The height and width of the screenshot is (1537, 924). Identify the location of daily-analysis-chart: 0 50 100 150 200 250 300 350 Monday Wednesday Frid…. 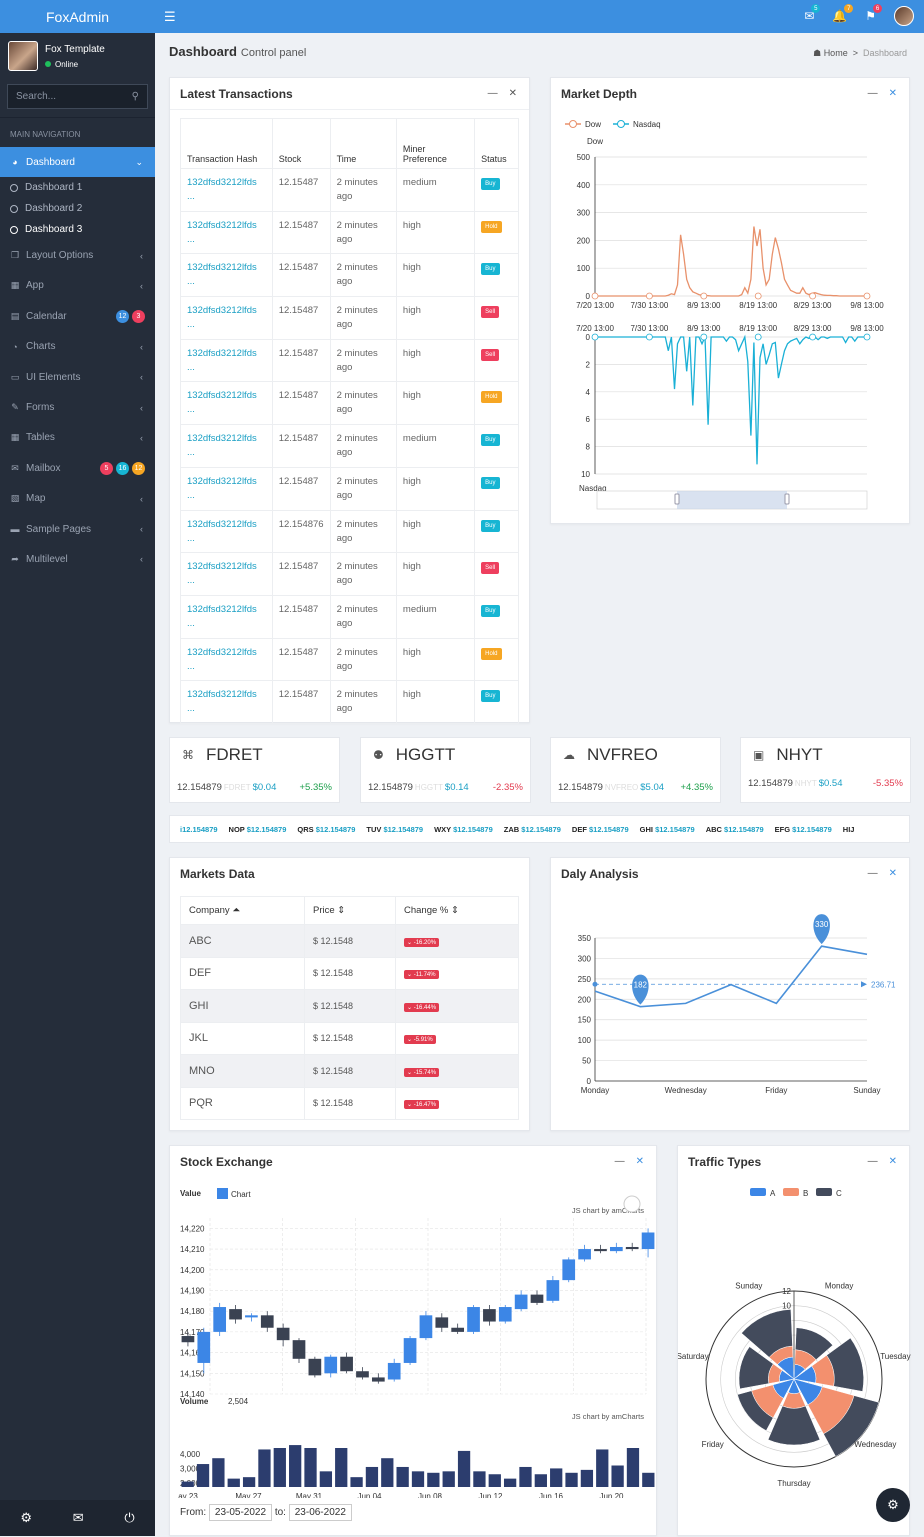
(731, 1011).